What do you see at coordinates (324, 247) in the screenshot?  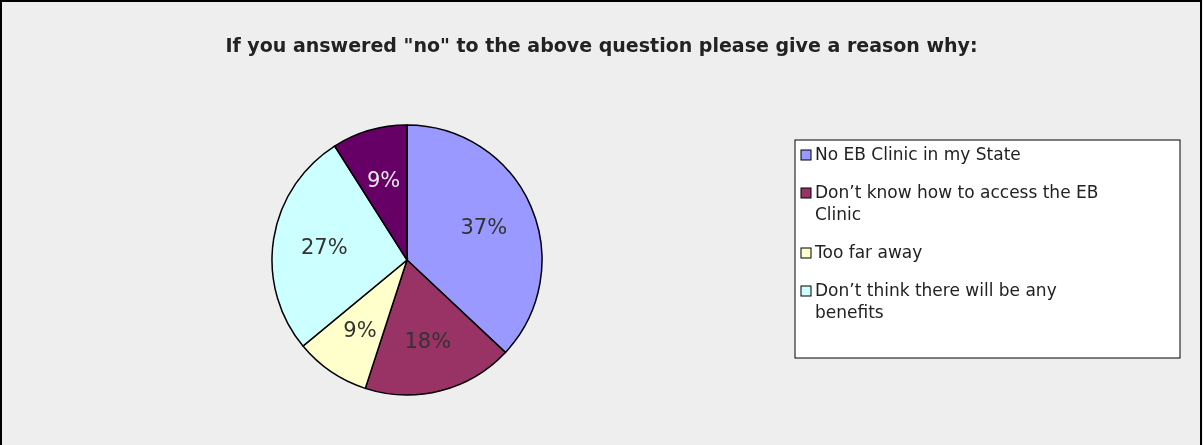 I see `data-label: 27%` at bounding box center [324, 247].